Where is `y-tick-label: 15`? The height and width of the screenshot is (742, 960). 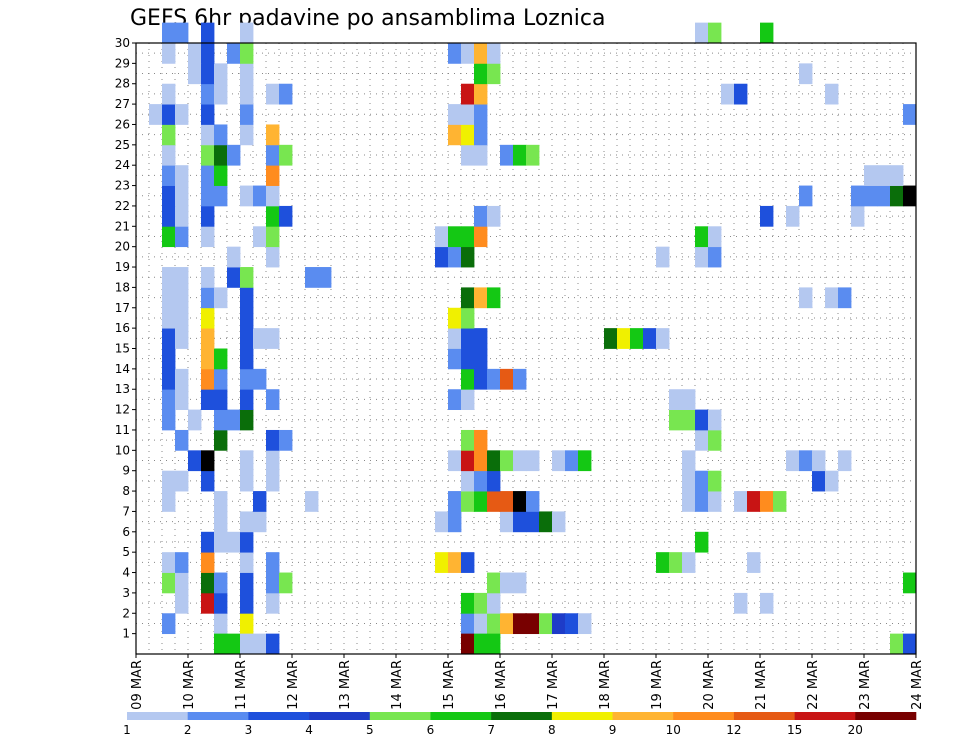 y-tick-label: 15 is located at coordinates (122, 349).